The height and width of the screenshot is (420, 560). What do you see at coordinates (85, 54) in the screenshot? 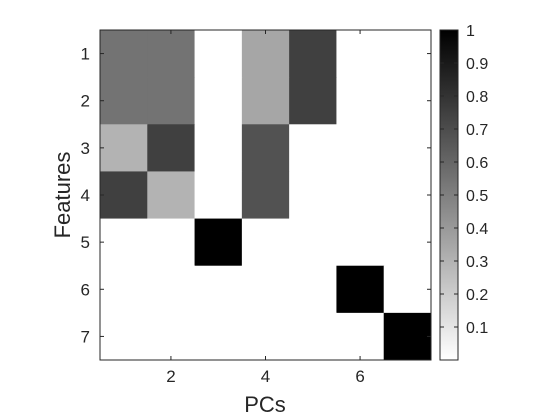
I see `y-tick-label: 1` at bounding box center [85, 54].